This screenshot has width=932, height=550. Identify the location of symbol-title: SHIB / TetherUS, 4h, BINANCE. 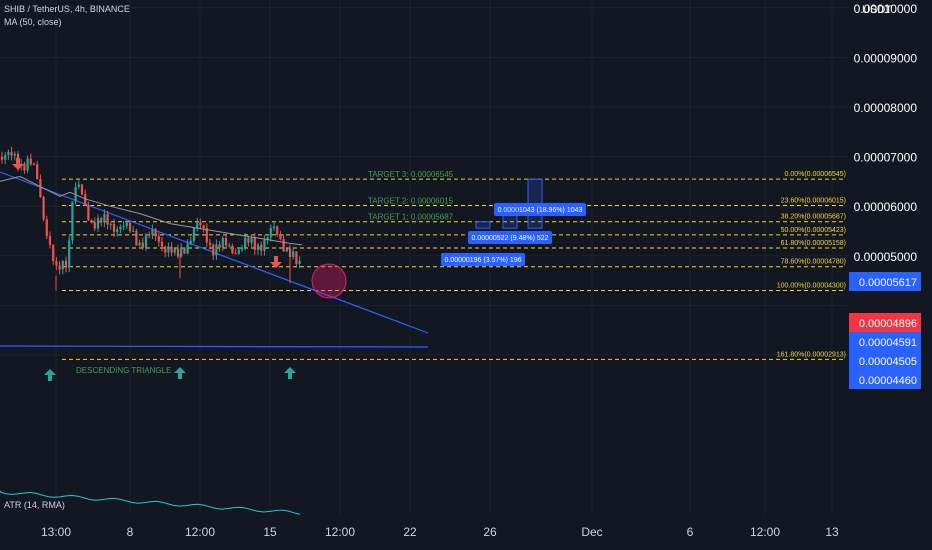
(67, 9).